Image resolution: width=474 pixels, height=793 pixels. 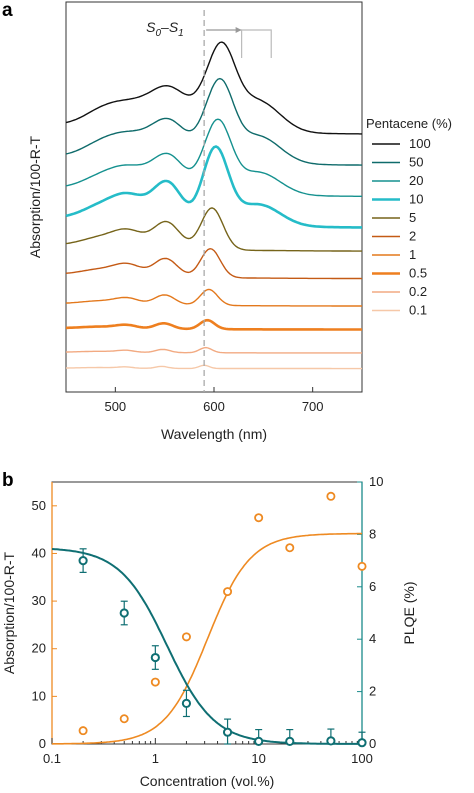 I want to click on legend-label-0.2: 0.2, so click(x=418, y=291).